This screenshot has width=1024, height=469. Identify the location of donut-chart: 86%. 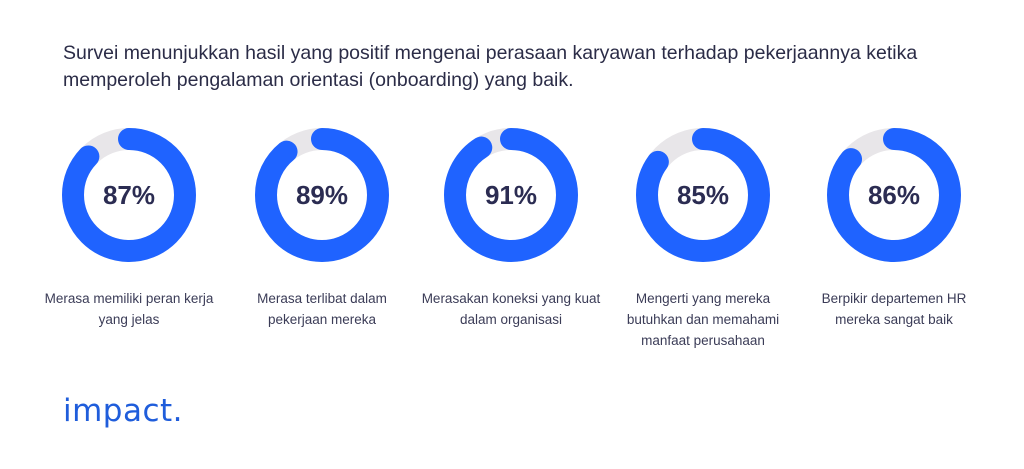
(894, 195).